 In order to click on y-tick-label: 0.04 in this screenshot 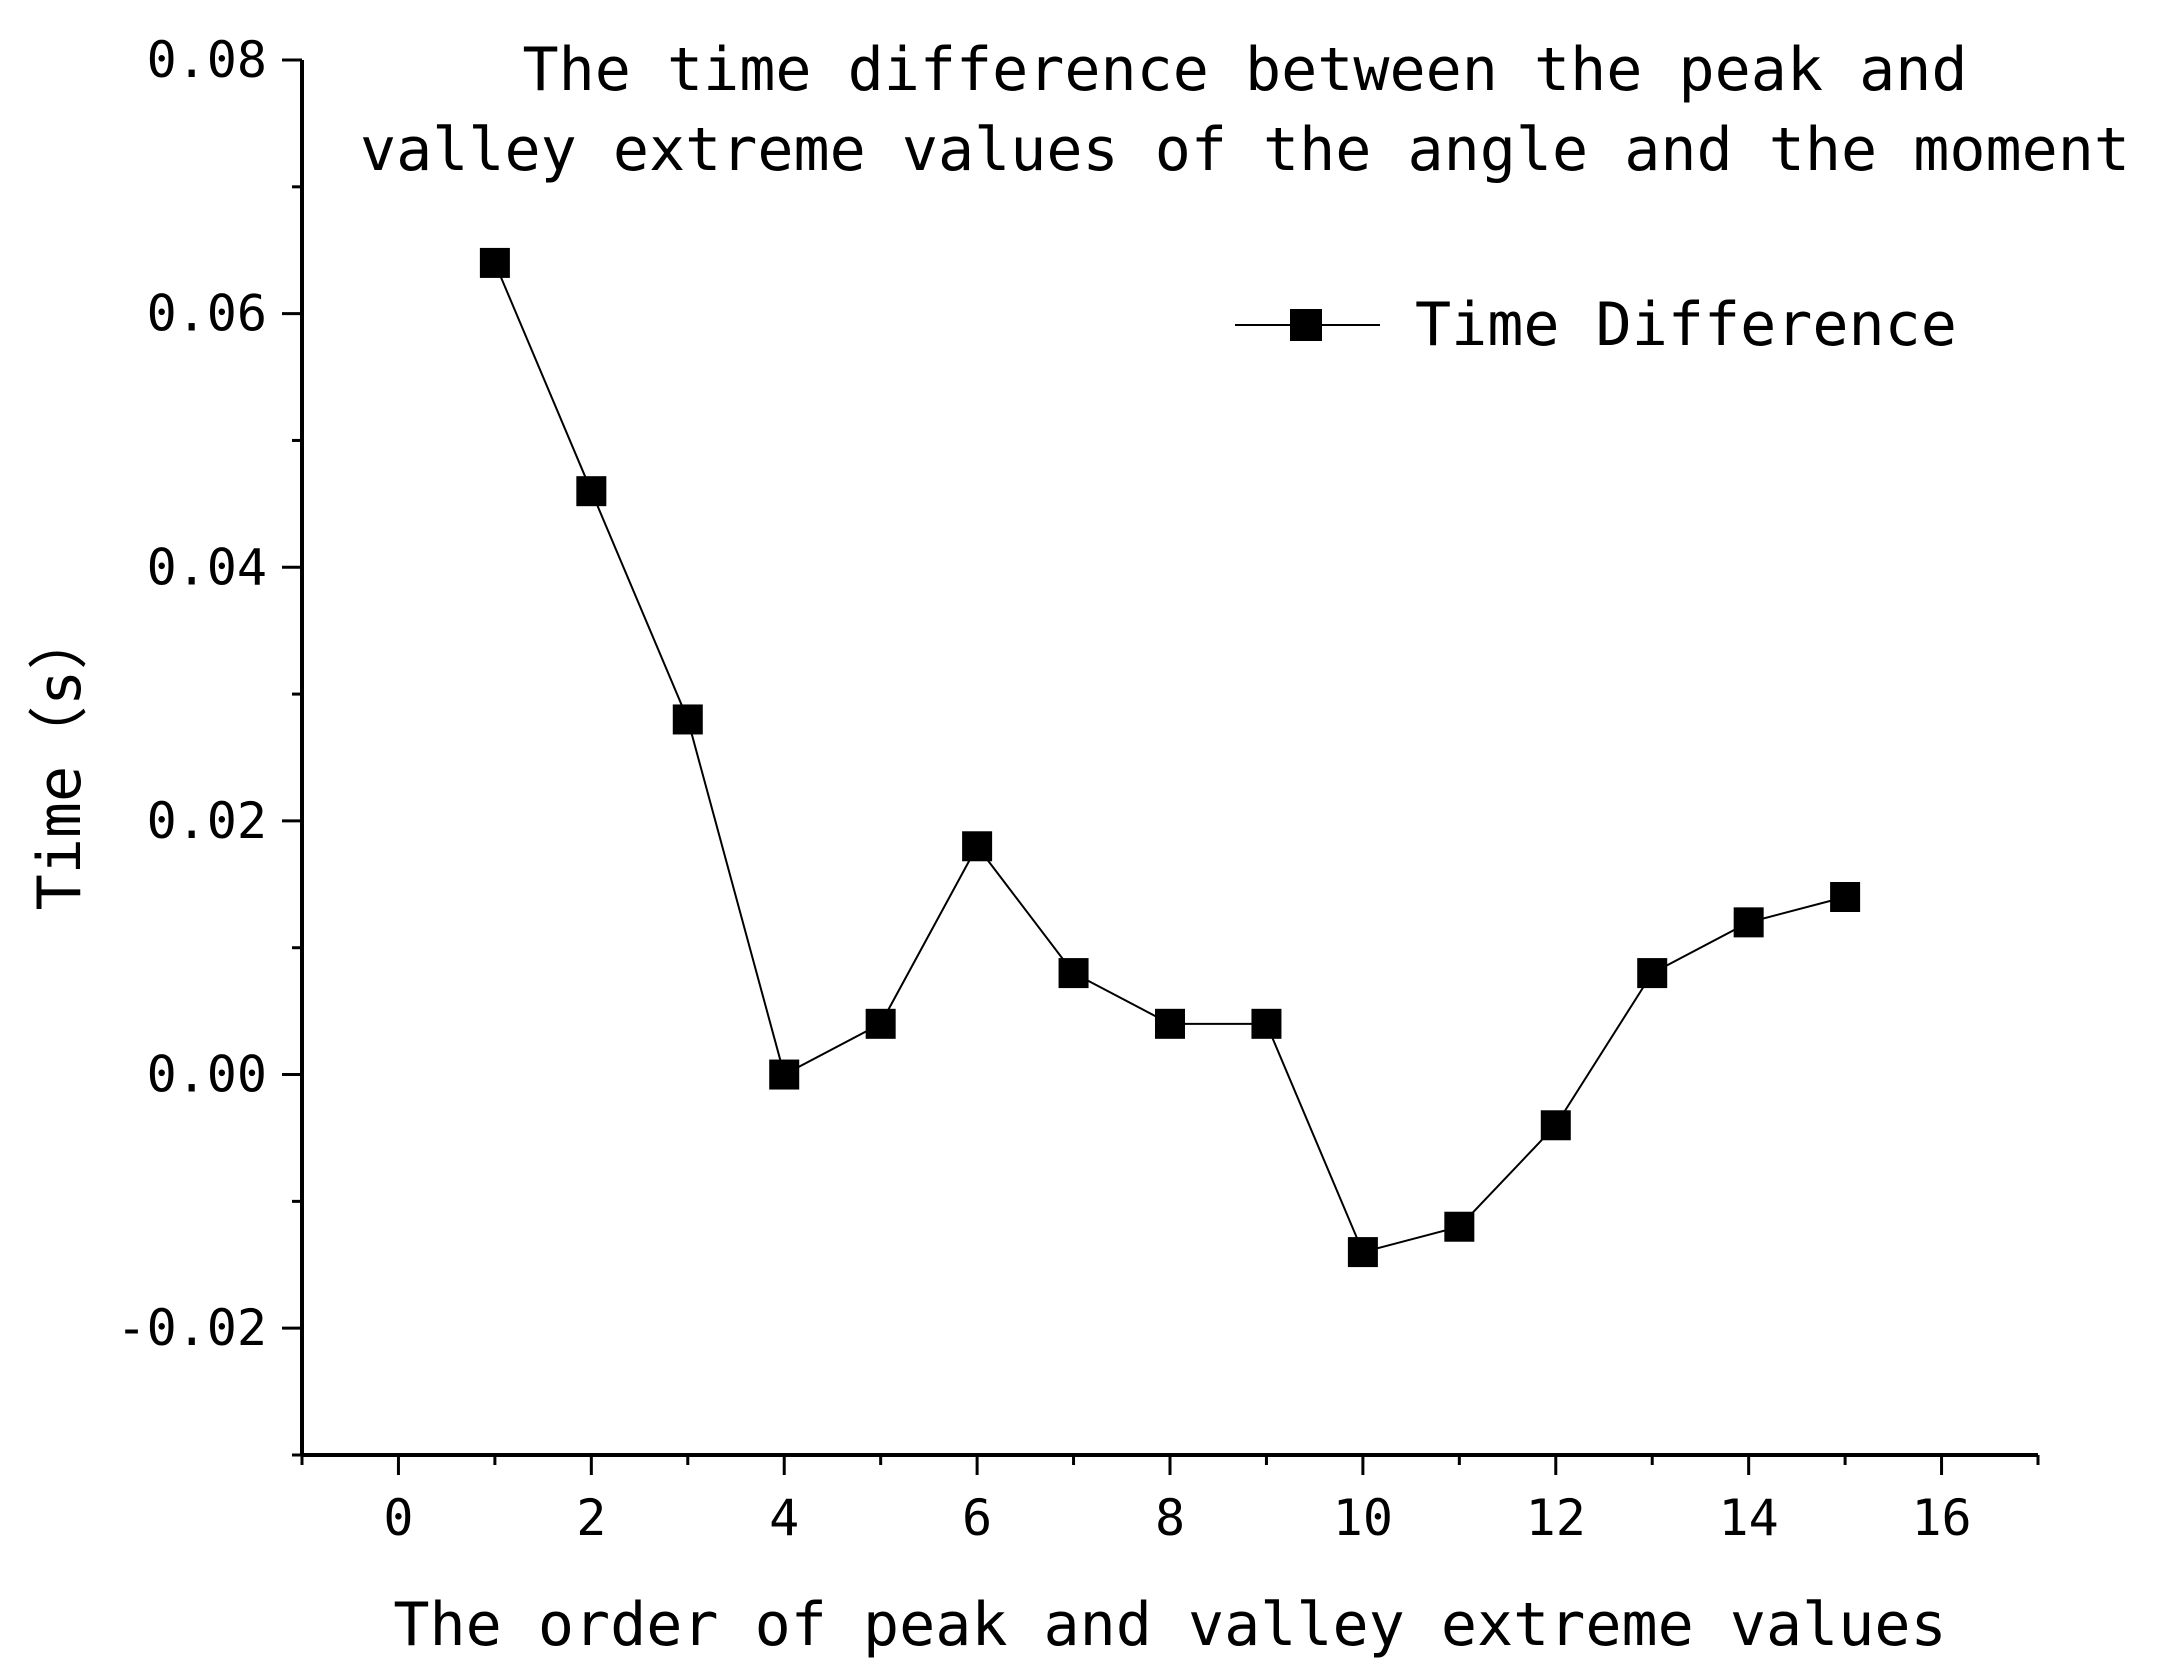, I will do `click(207, 567)`.